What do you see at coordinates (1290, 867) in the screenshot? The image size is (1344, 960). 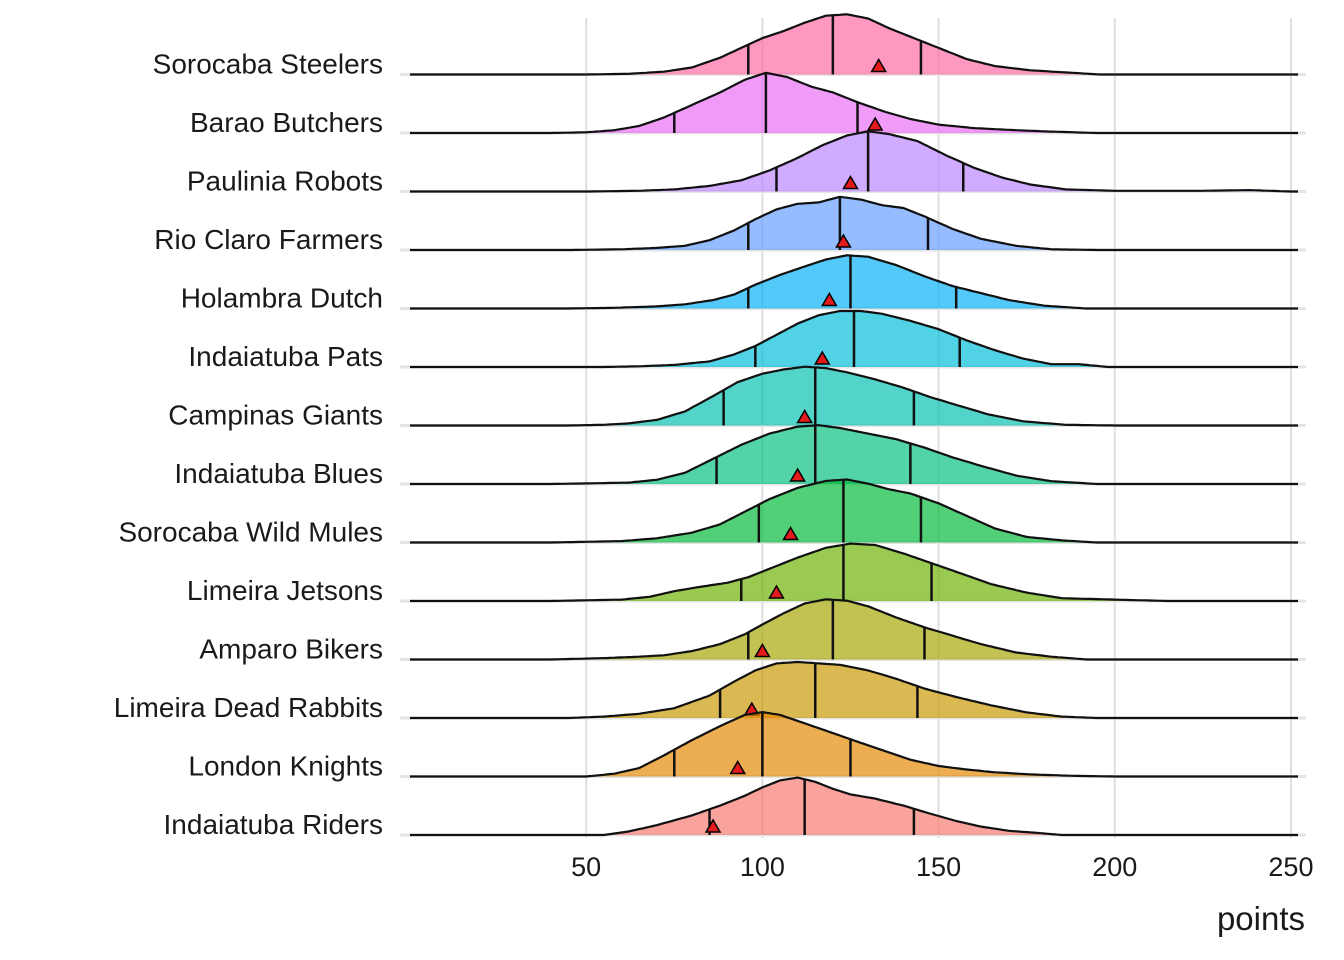 I see `x-tick-label: 250` at bounding box center [1290, 867].